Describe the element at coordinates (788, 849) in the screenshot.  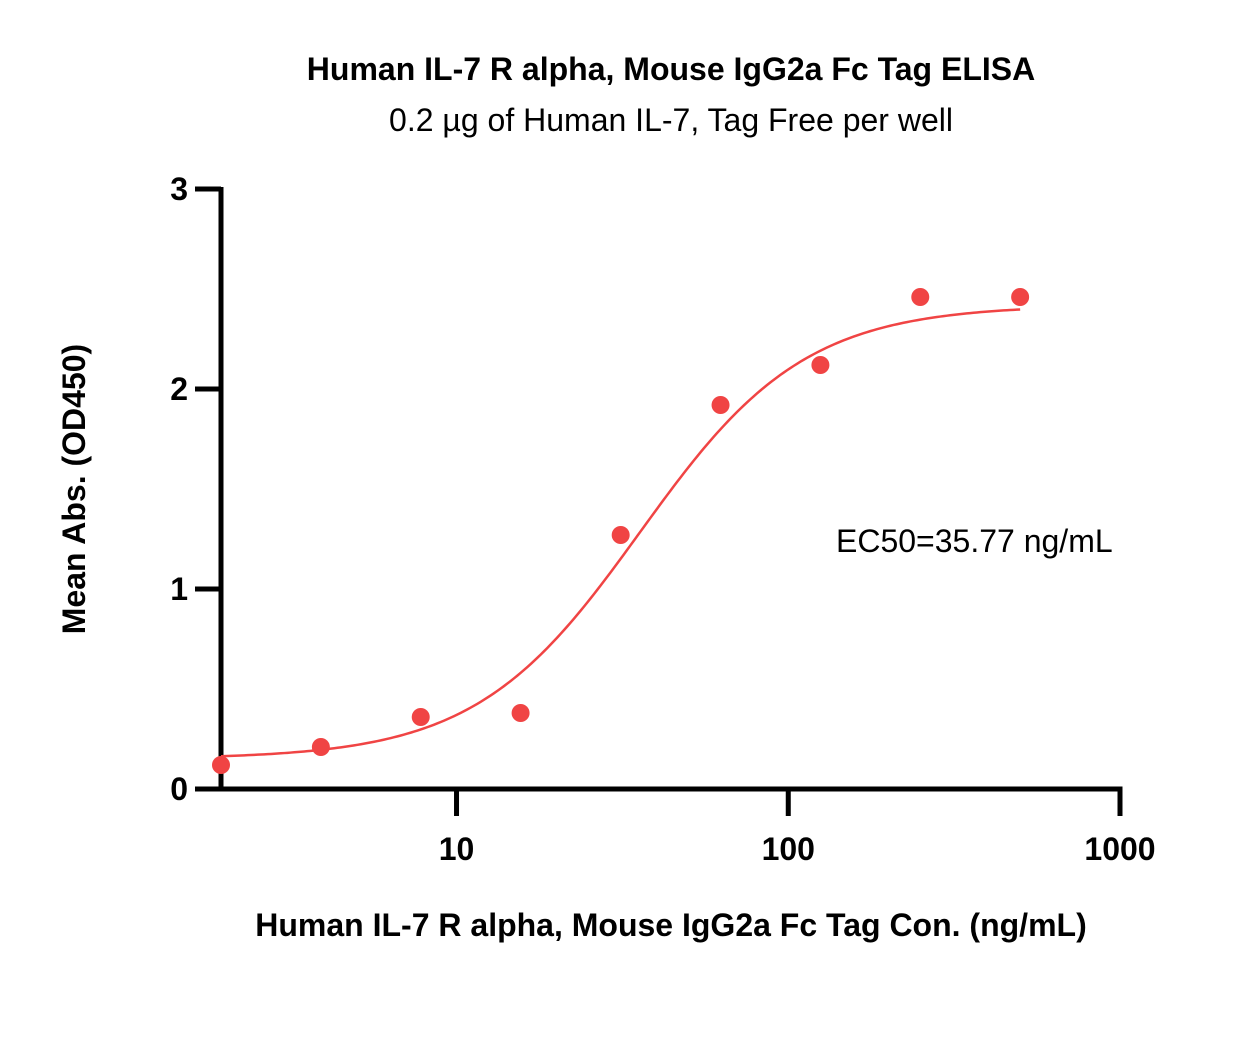
I see `x-tick-label: 100` at that location.